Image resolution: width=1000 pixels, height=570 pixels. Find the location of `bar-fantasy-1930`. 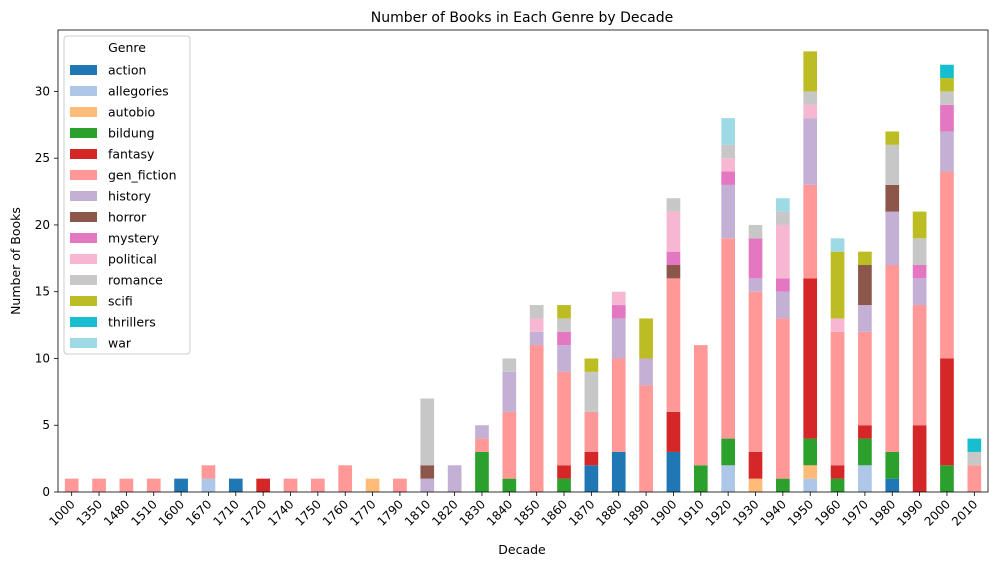

bar-fantasy-1930 is located at coordinates (755, 465).